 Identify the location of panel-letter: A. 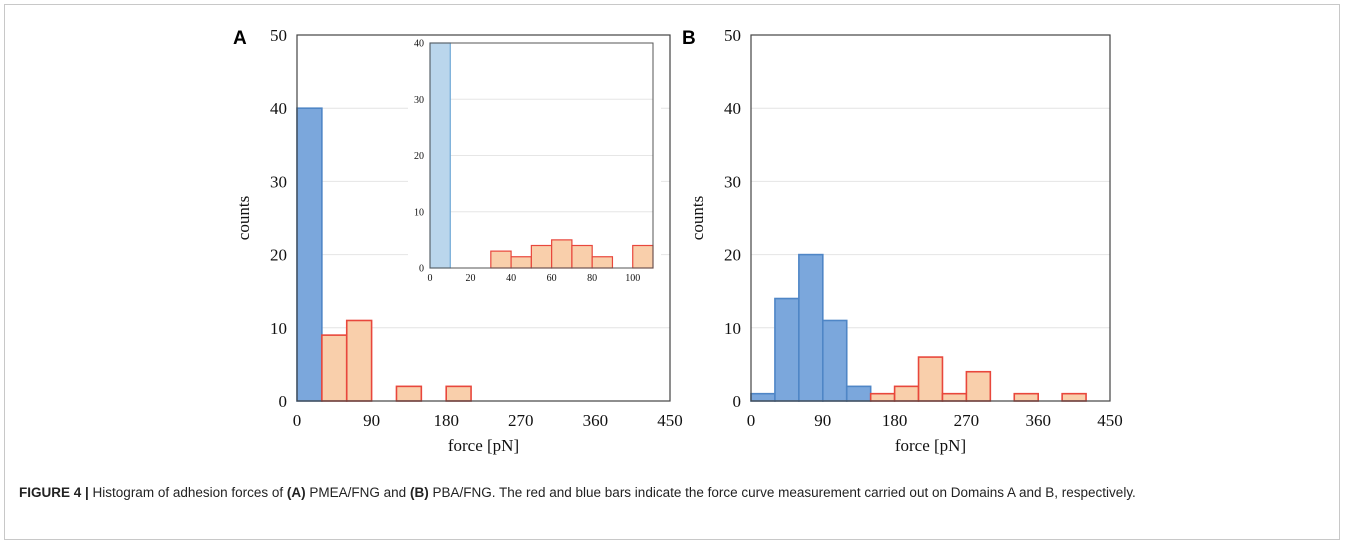
(240, 38).